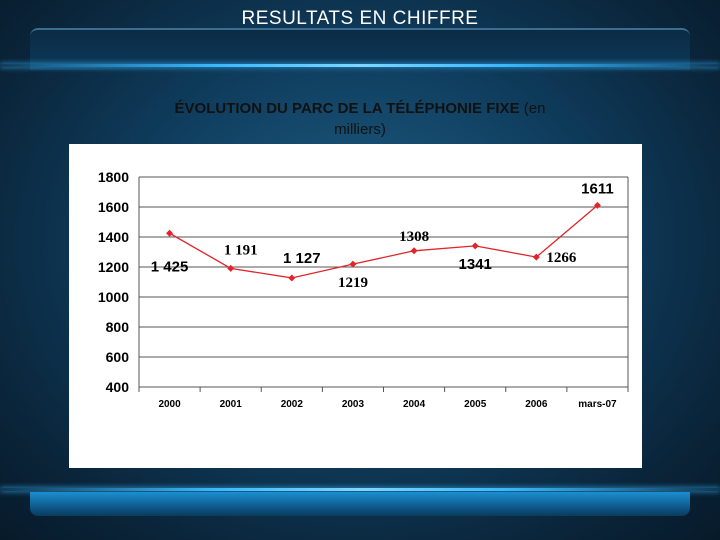  I want to click on data-label: 1266, so click(561, 258).